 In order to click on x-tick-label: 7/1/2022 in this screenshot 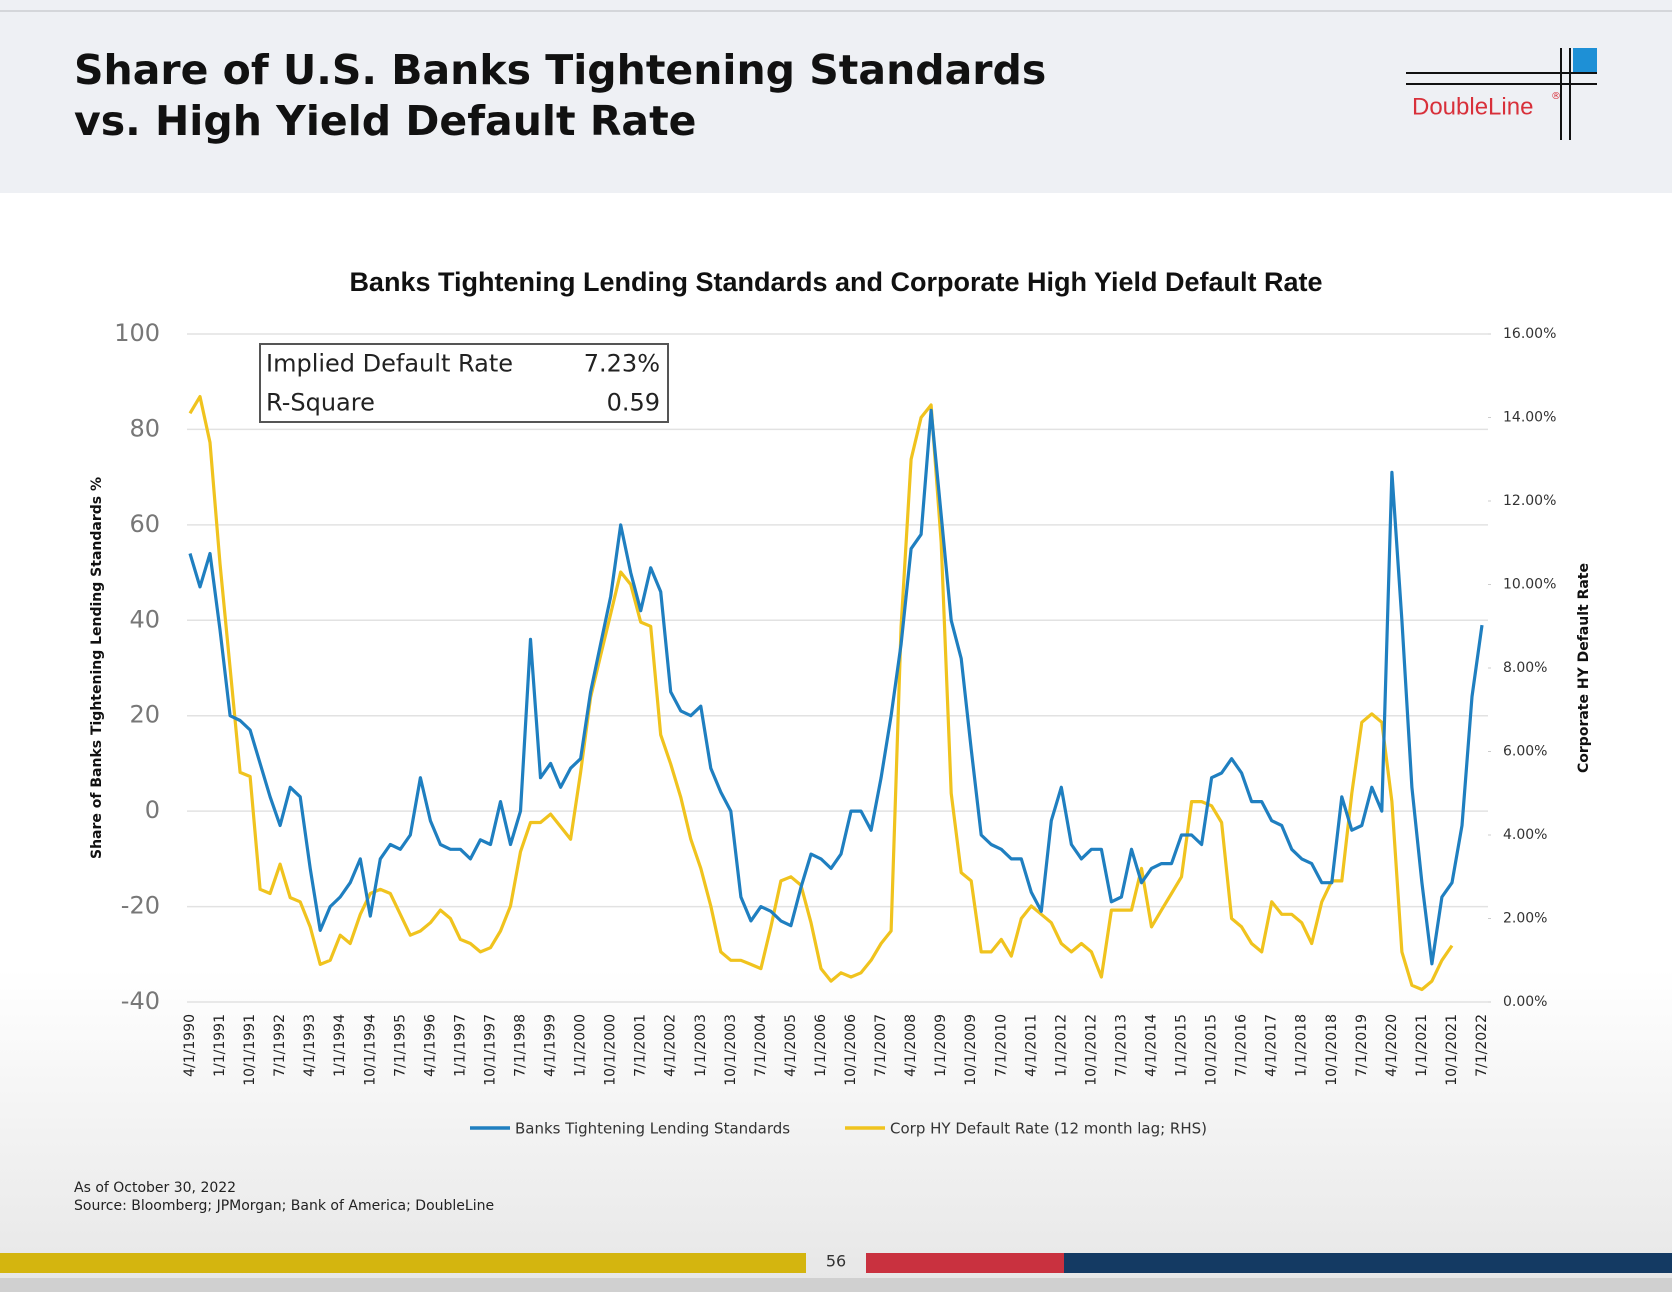, I will do `click(1482, 1045)`.